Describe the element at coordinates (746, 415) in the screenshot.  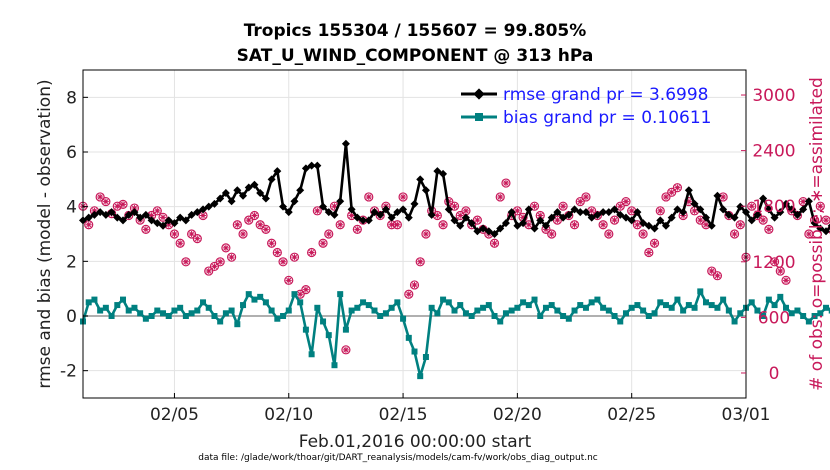
I see `x-tick-label: 03/01` at that location.